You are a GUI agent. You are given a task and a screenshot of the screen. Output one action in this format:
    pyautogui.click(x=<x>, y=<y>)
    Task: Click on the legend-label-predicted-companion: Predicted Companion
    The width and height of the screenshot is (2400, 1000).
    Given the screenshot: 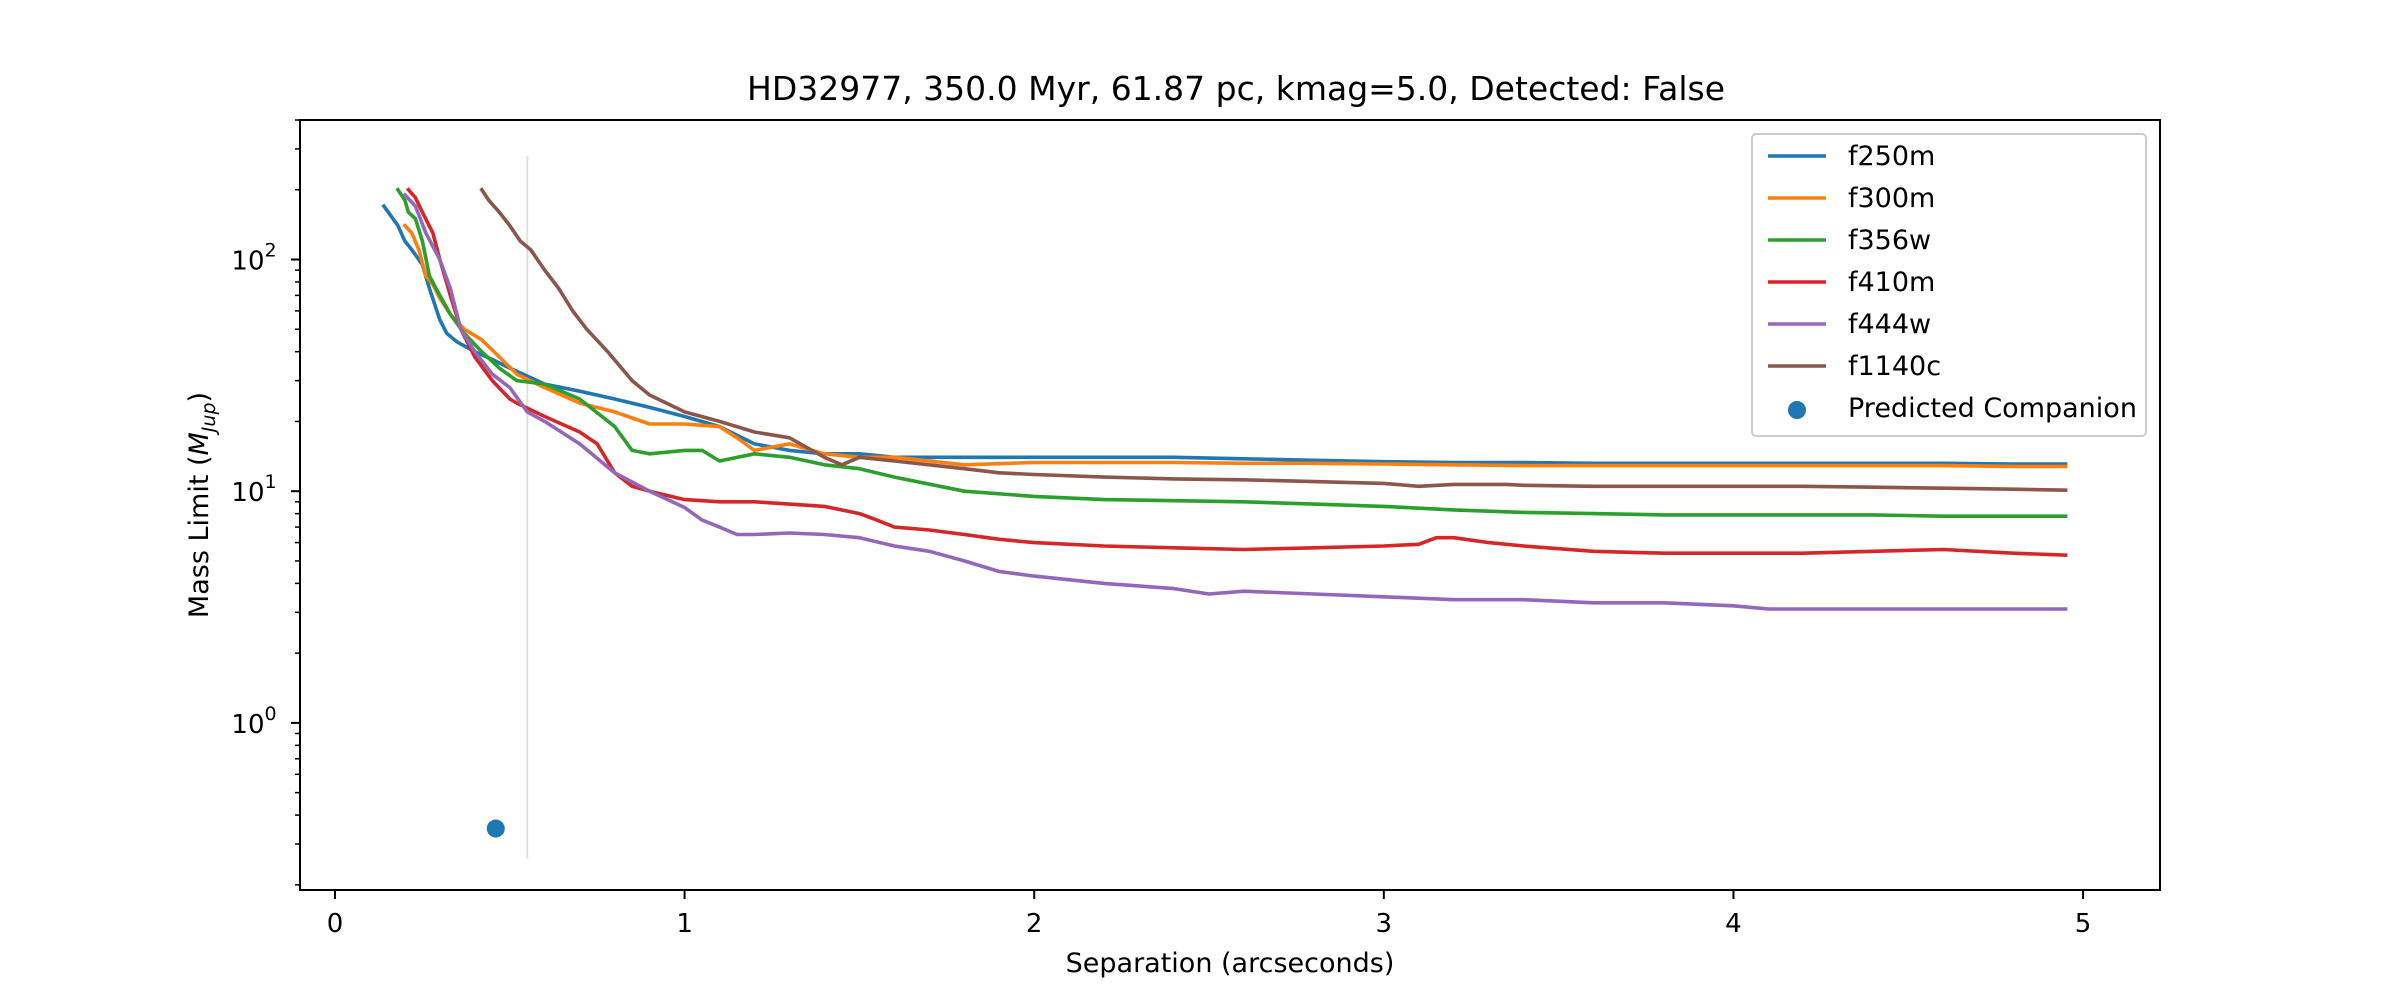 What is the action you would take?
    pyautogui.click(x=1992, y=408)
    